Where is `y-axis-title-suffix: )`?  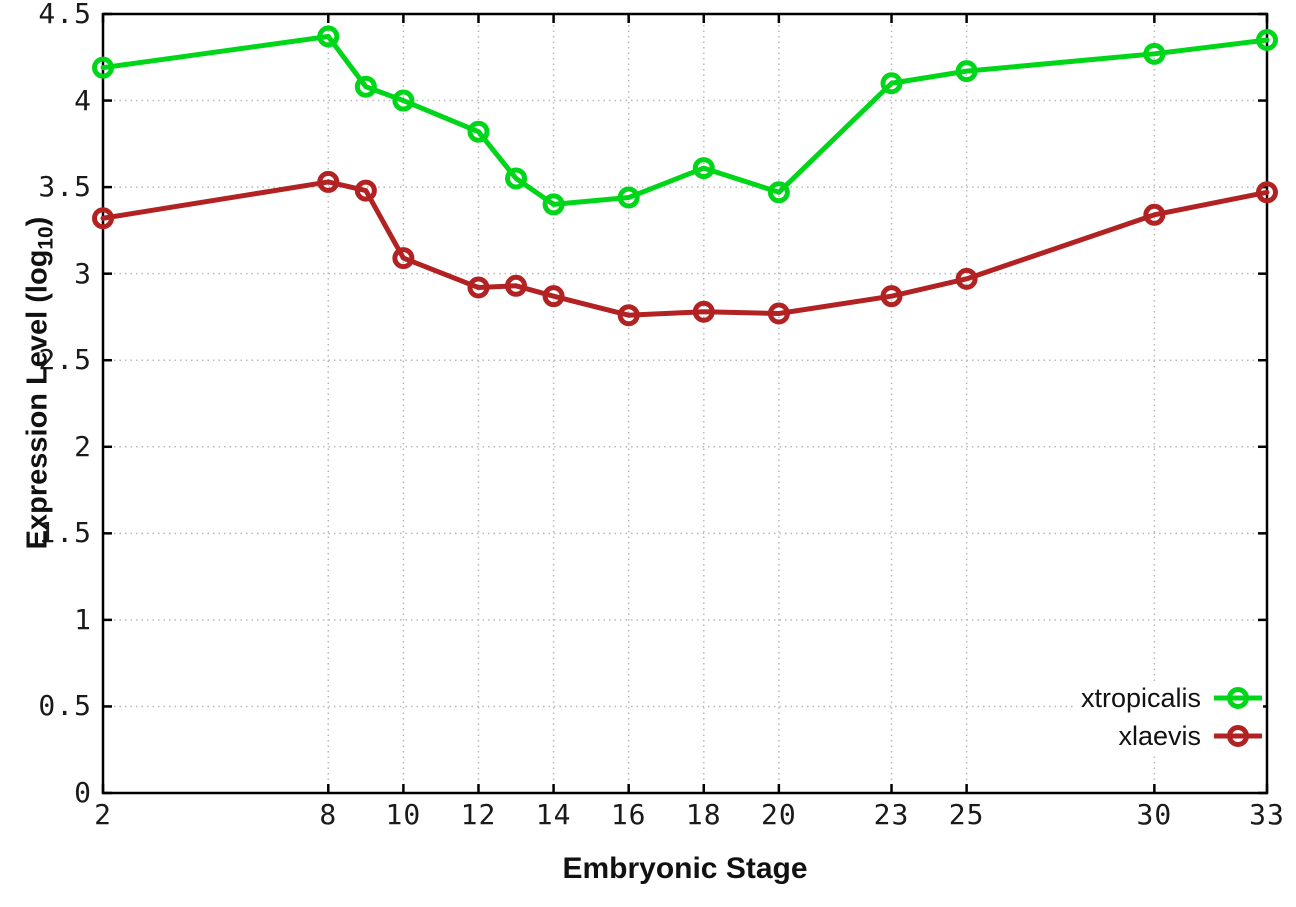 y-axis-title-suffix: ) is located at coordinates (37, 221).